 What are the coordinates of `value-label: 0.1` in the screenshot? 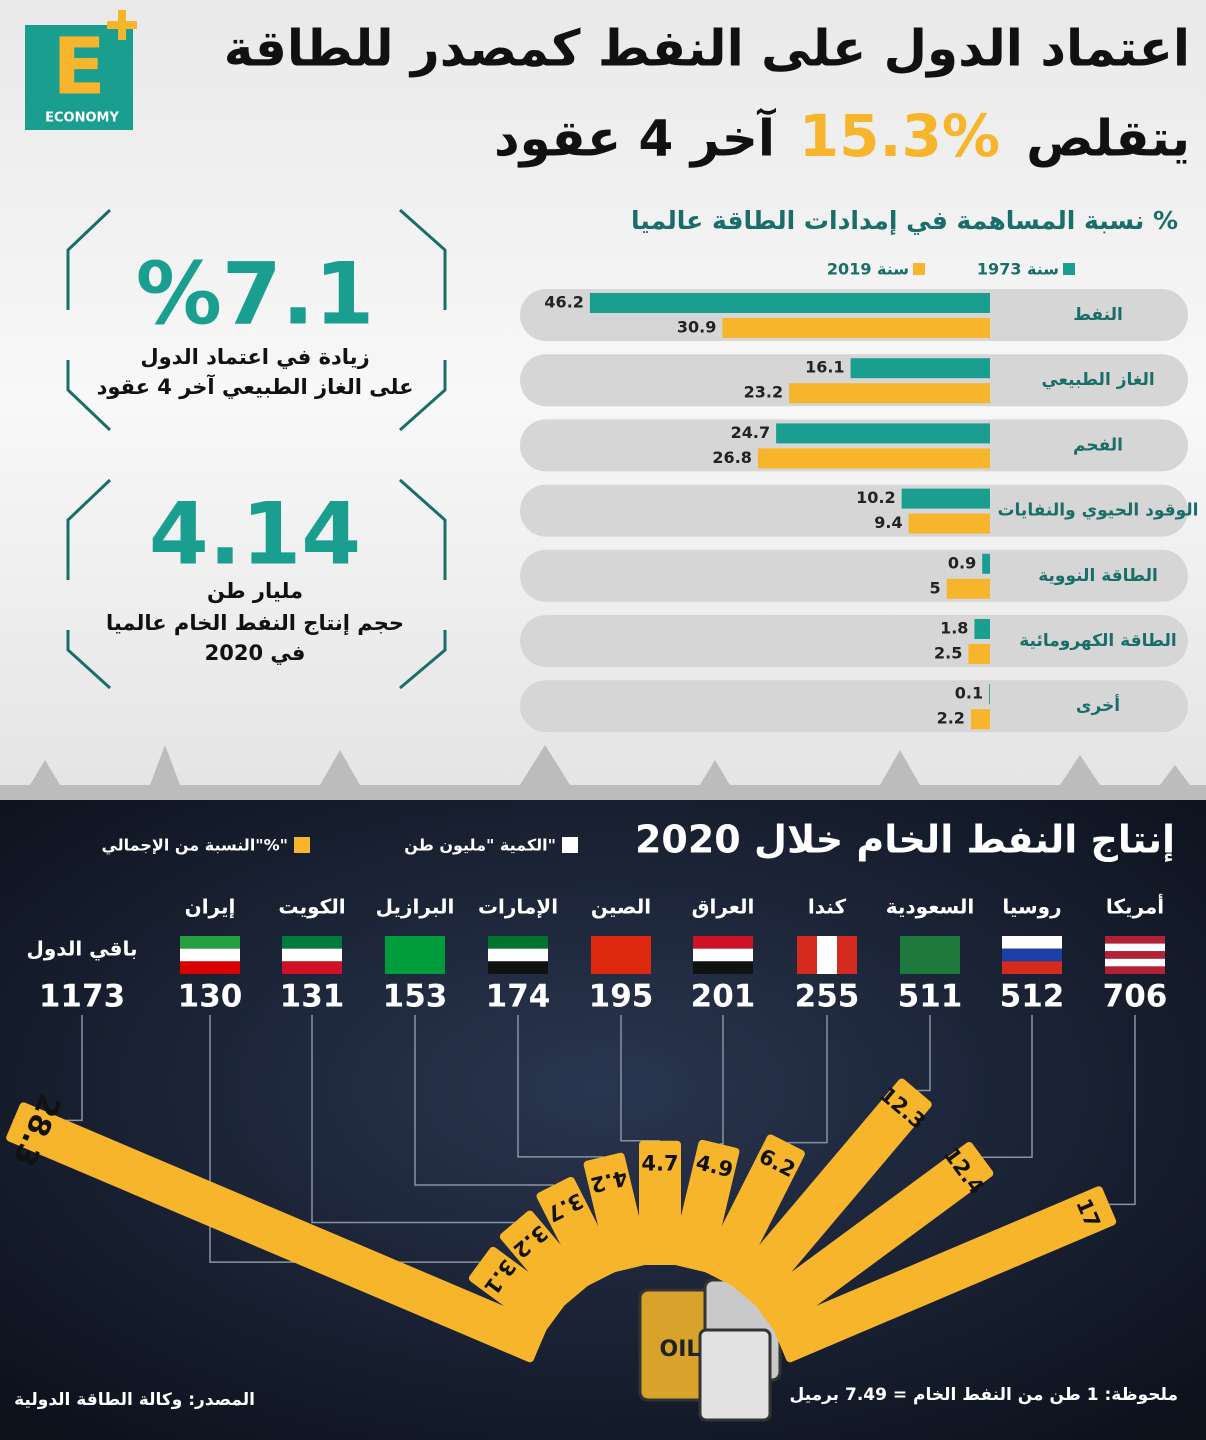 It's located at (969, 693).